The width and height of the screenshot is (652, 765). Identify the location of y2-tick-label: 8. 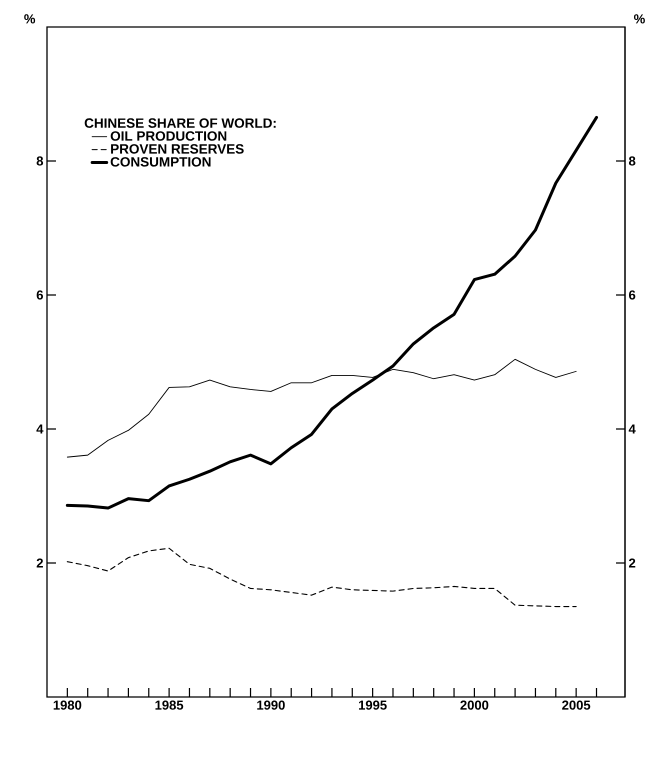
(632, 161).